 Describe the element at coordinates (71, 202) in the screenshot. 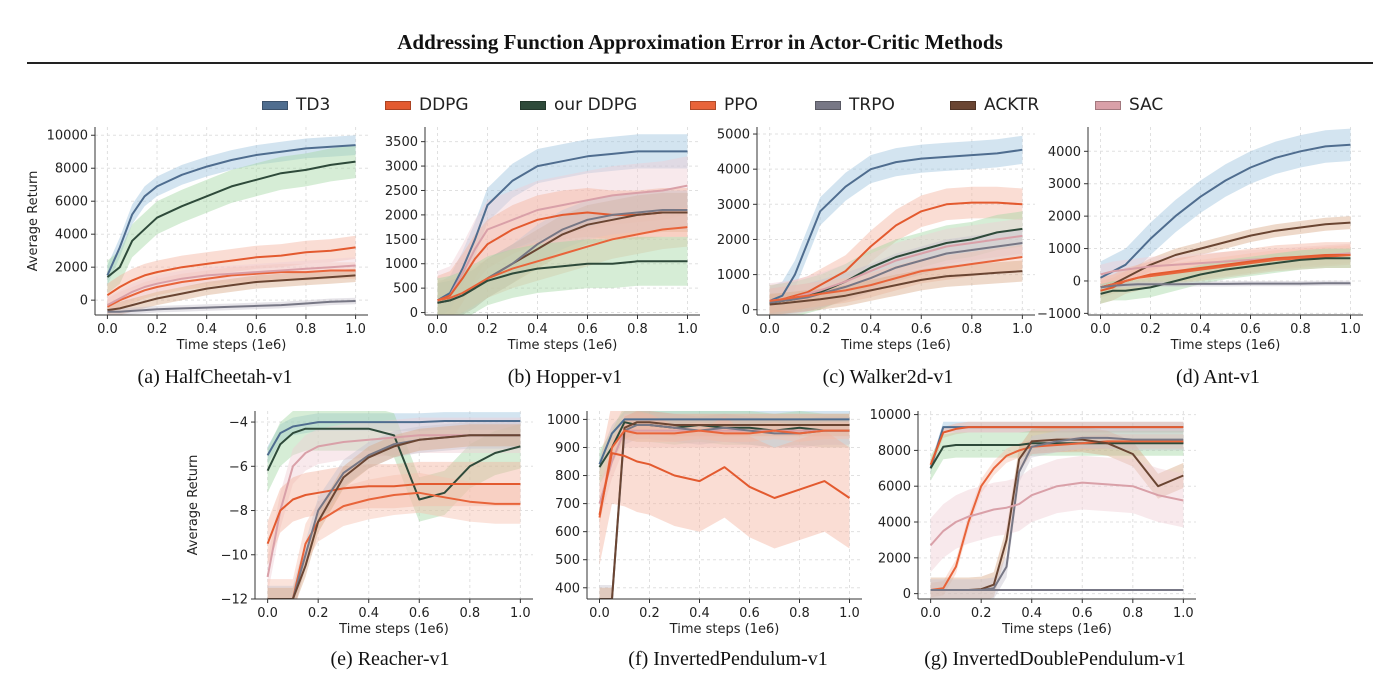

I see `y-tick-label: 6000` at that location.